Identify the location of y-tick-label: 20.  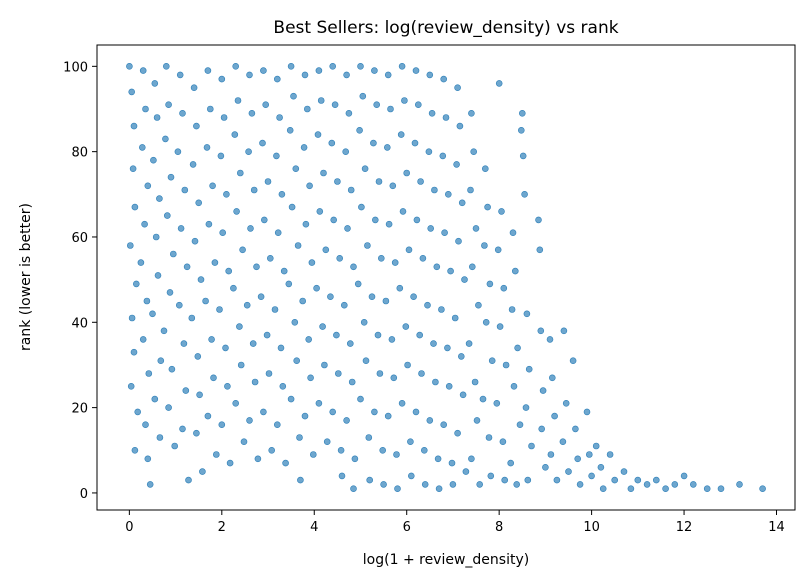
(79, 409).